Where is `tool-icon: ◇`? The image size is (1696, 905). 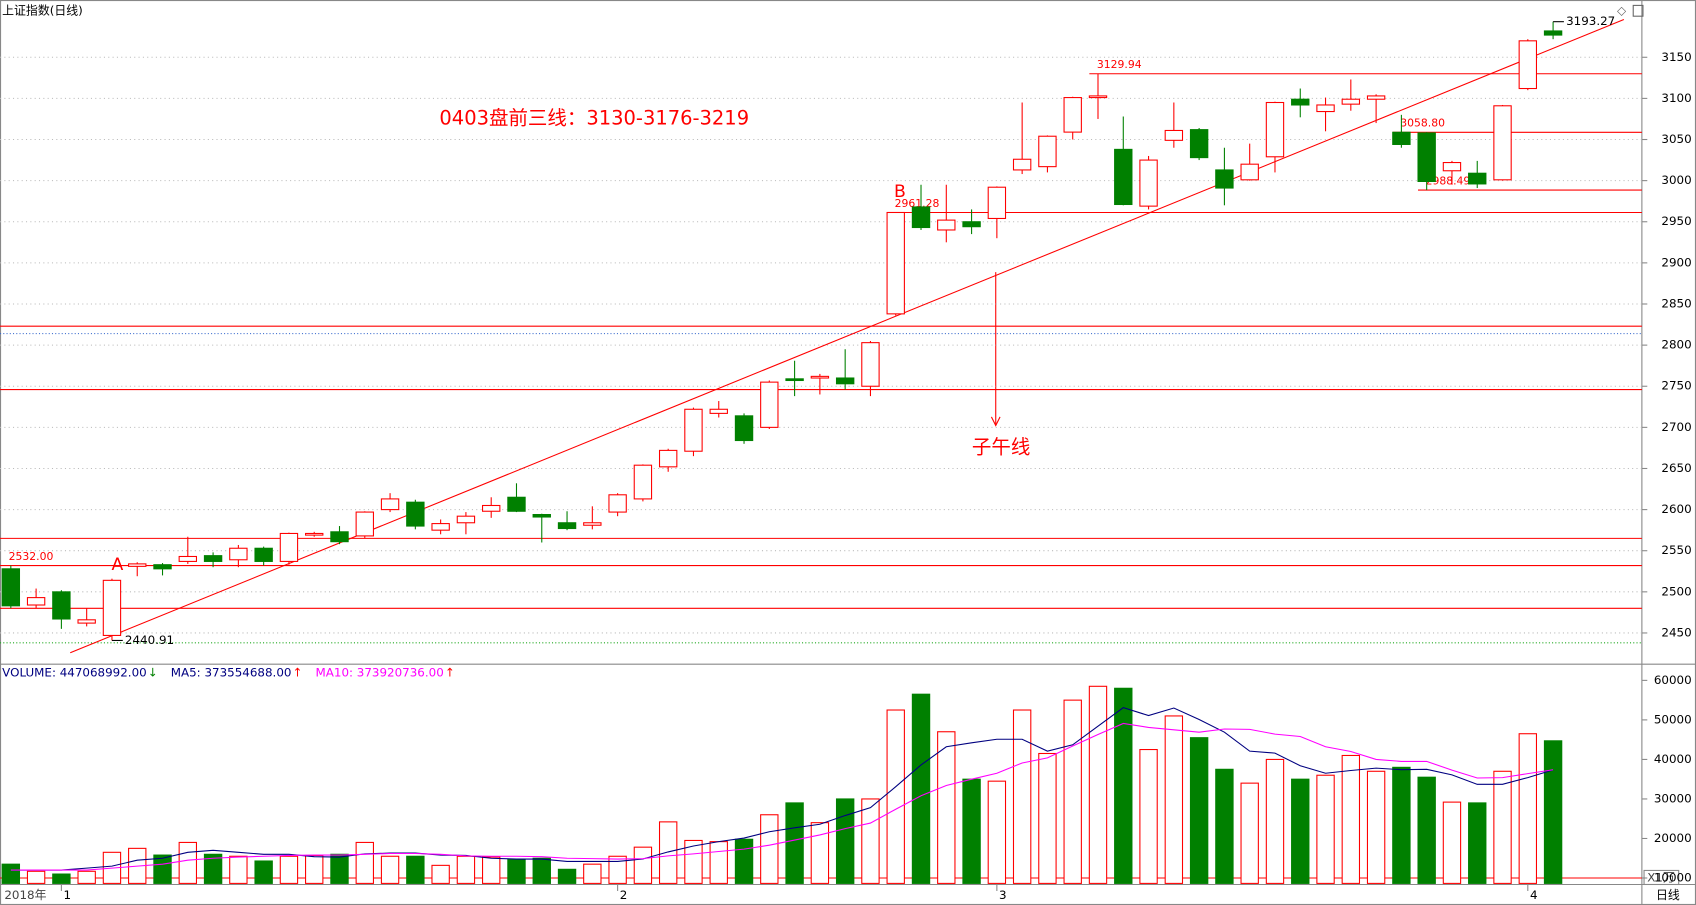 tool-icon: ◇ is located at coordinates (1622, 10).